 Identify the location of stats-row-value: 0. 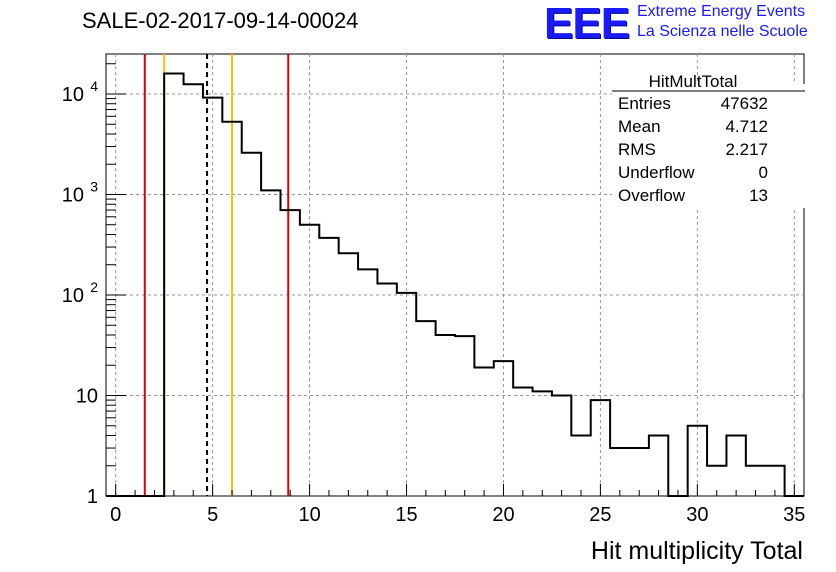
(763, 172).